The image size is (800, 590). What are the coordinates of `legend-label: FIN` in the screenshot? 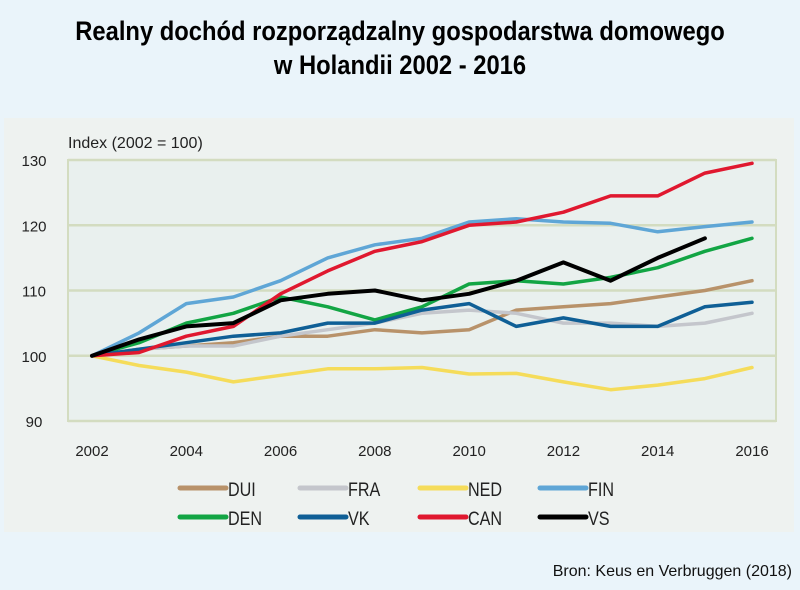 It's located at (601, 490).